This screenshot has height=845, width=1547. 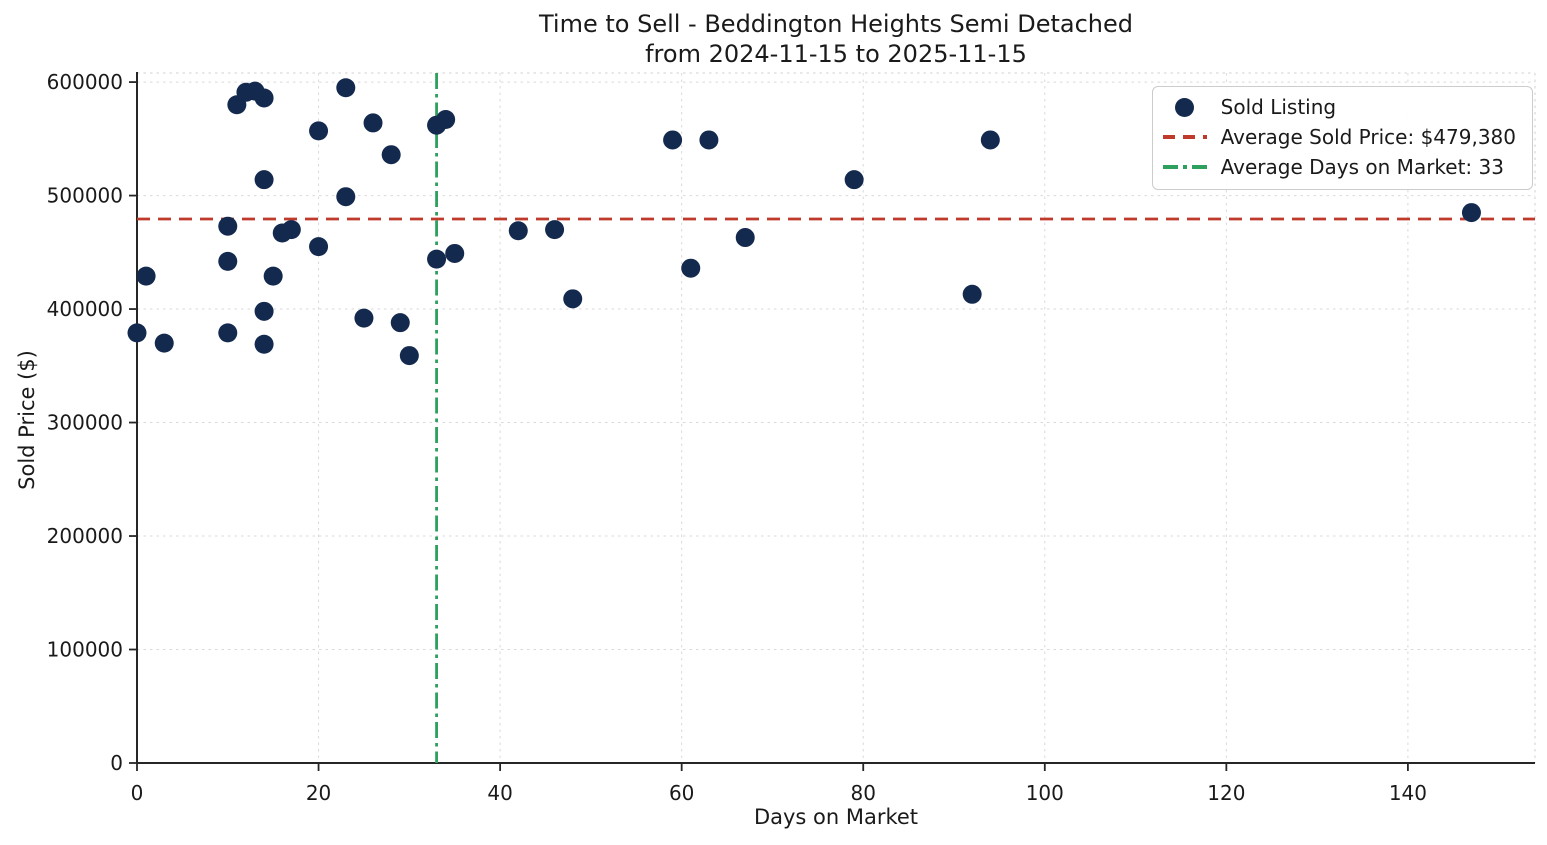 I want to click on x-tick-label: 60, so click(x=681, y=793).